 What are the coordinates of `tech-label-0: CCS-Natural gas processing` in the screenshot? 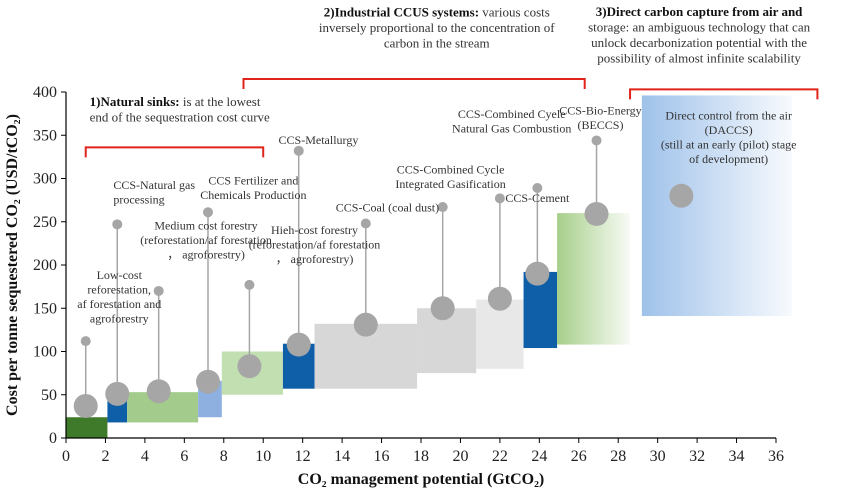 It's located at (154, 192).